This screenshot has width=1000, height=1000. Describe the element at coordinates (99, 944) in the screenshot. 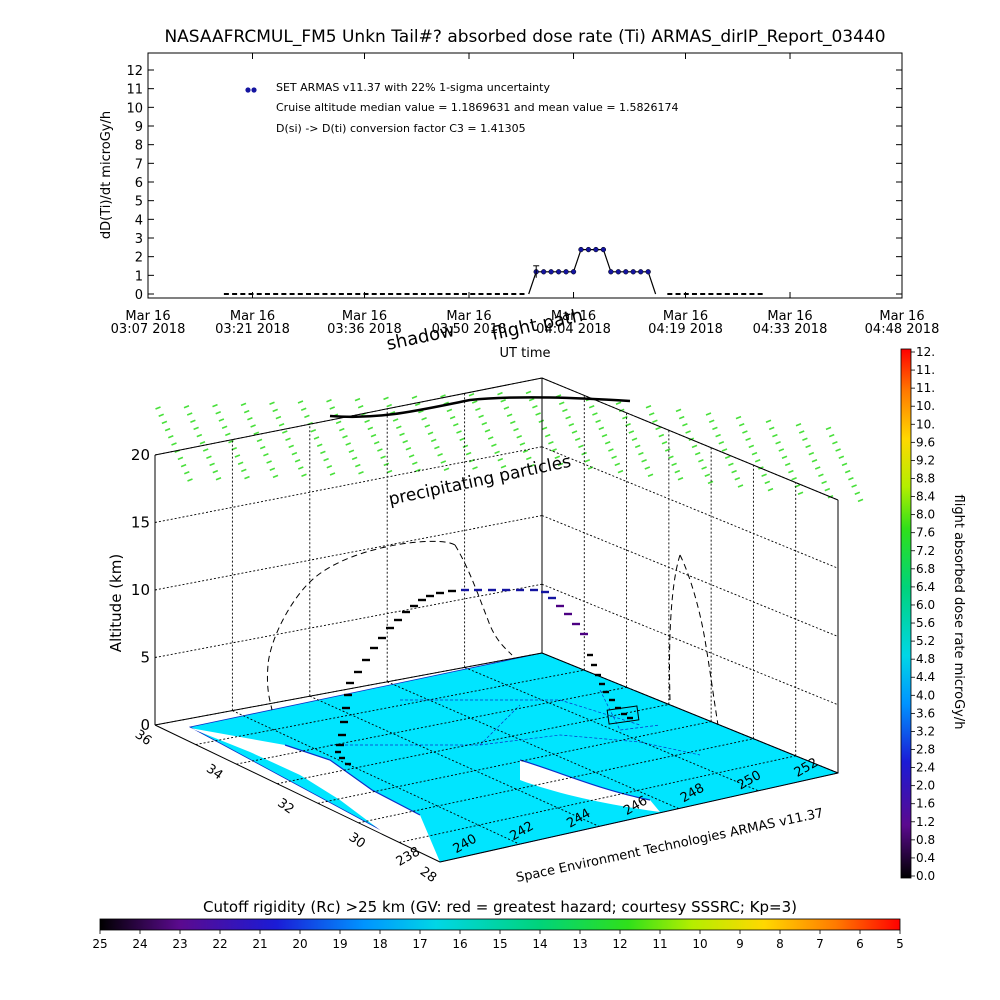

I see `rc-colorbar-tick-label: 25` at that location.